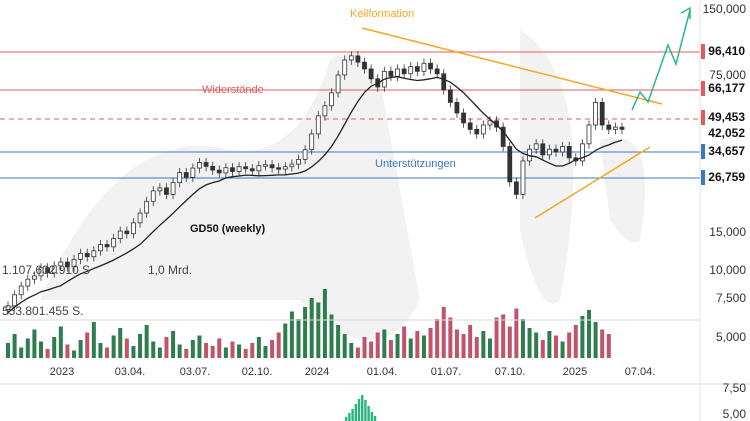 The width and height of the screenshot is (750, 421). Describe the element at coordinates (361, 408) in the screenshot. I see `indicator-bars` at that location.